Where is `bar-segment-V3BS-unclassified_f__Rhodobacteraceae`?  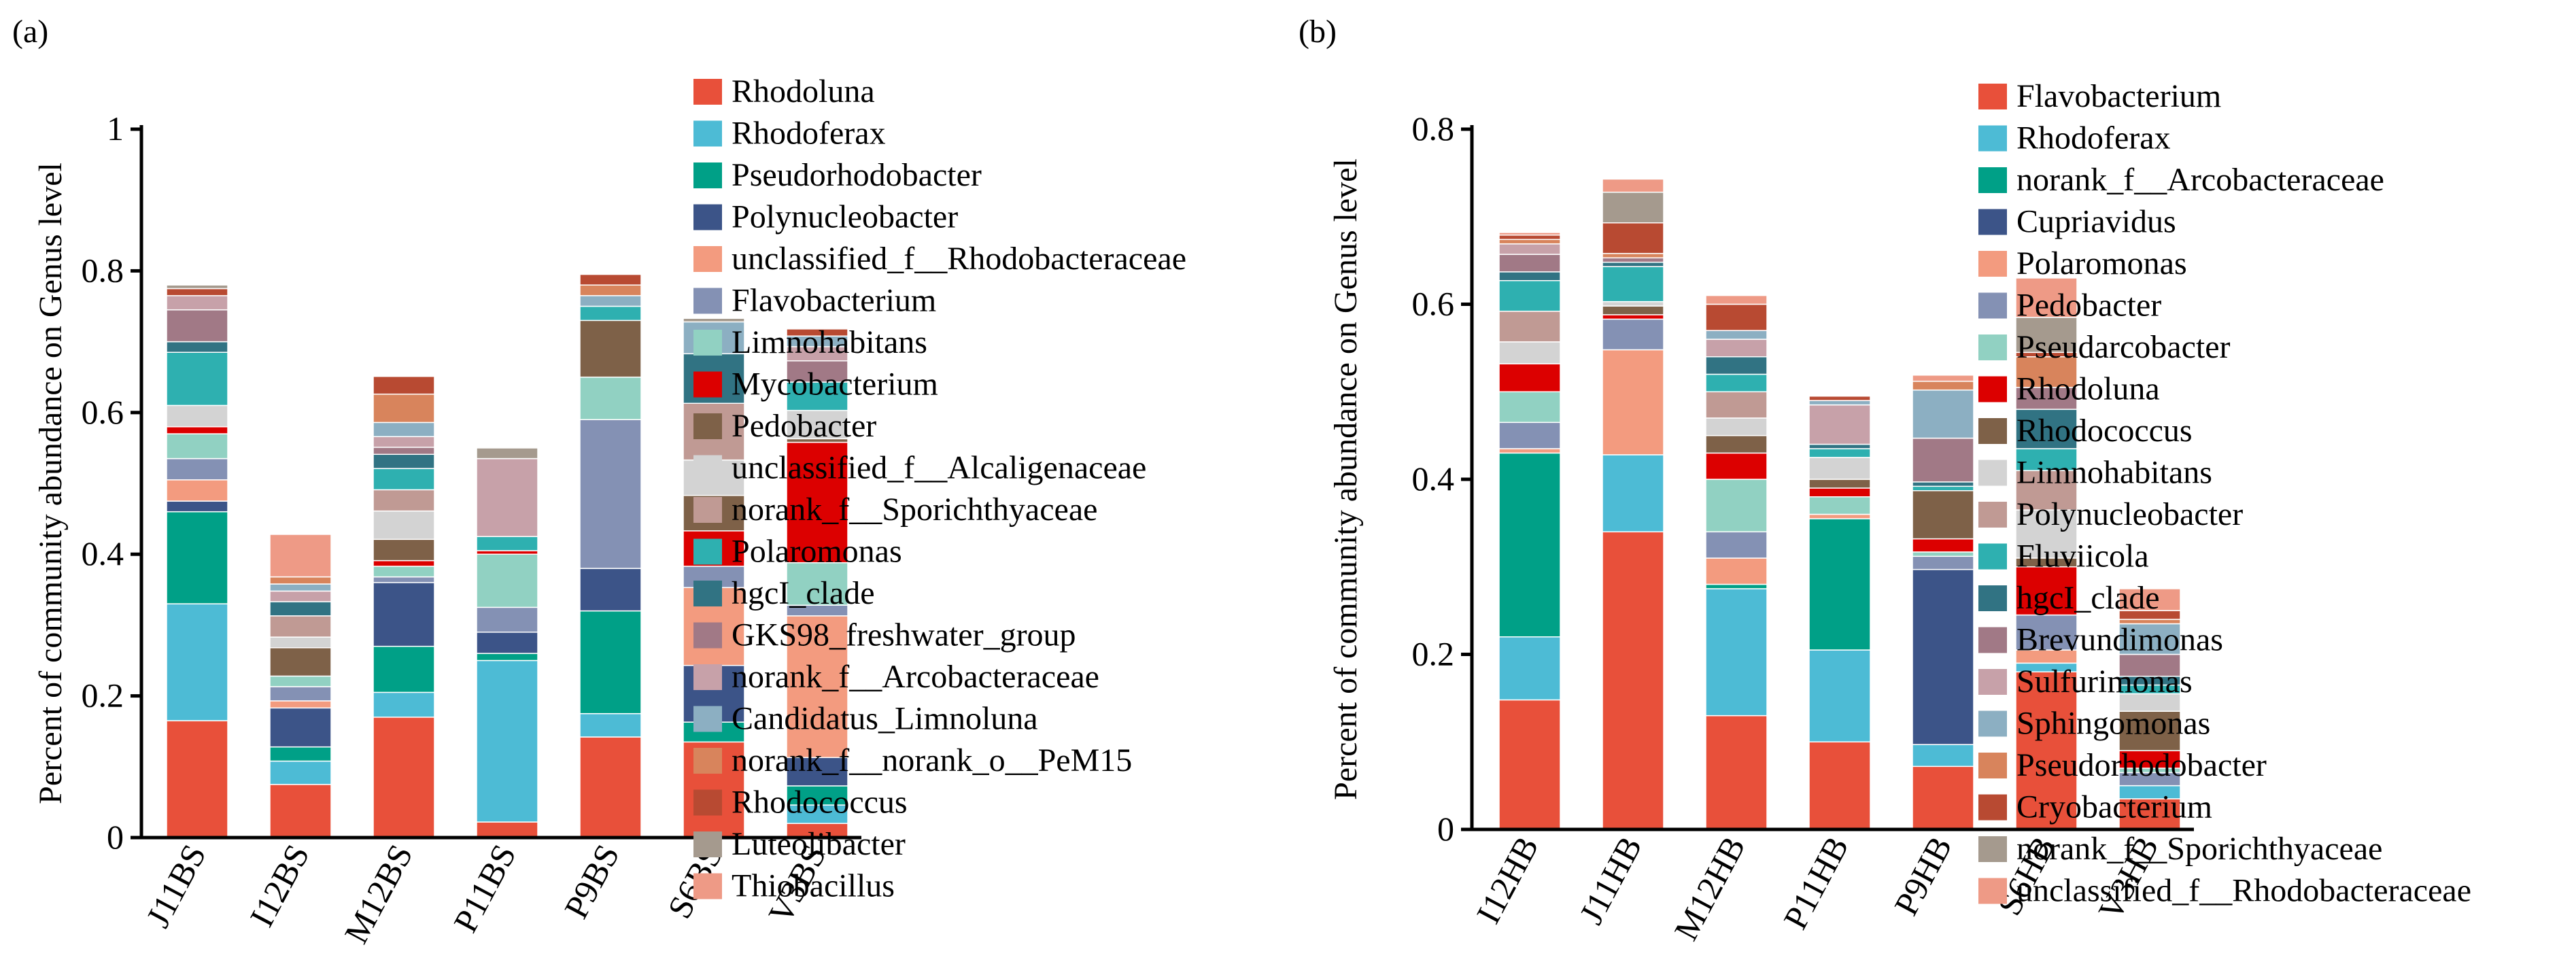
bar-segment-V3BS-unclassified_f__Rhodobacteraceae is located at coordinates (817, 687).